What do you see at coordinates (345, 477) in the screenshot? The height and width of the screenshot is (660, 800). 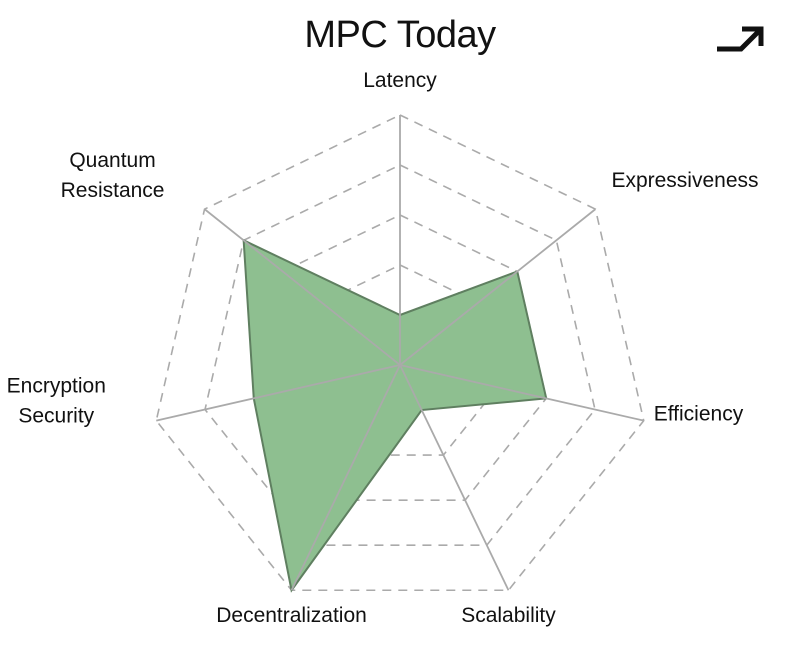 I see `axis-spoke-decentralization` at bounding box center [345, 477].